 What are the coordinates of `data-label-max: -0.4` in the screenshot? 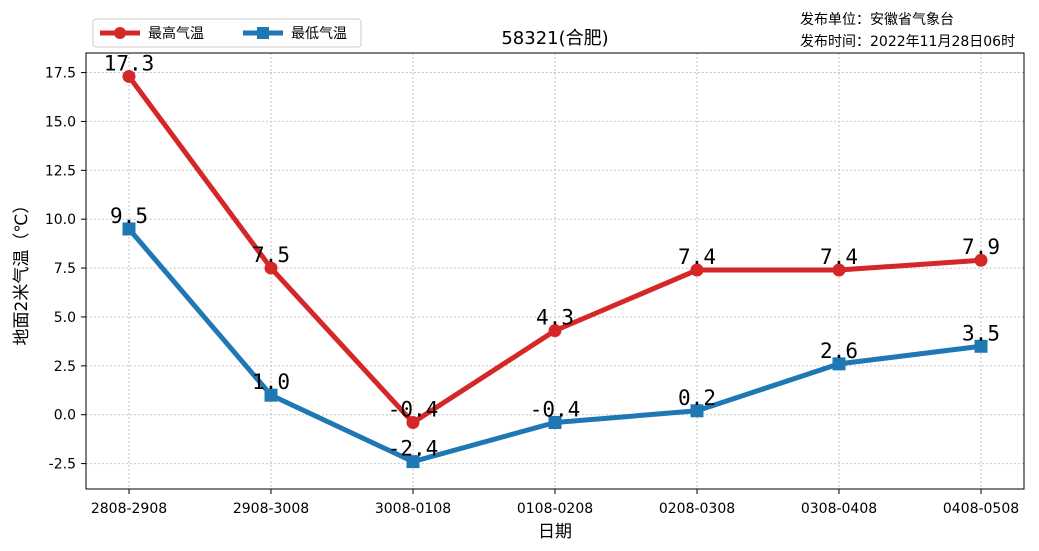 It's located at (413, 410).